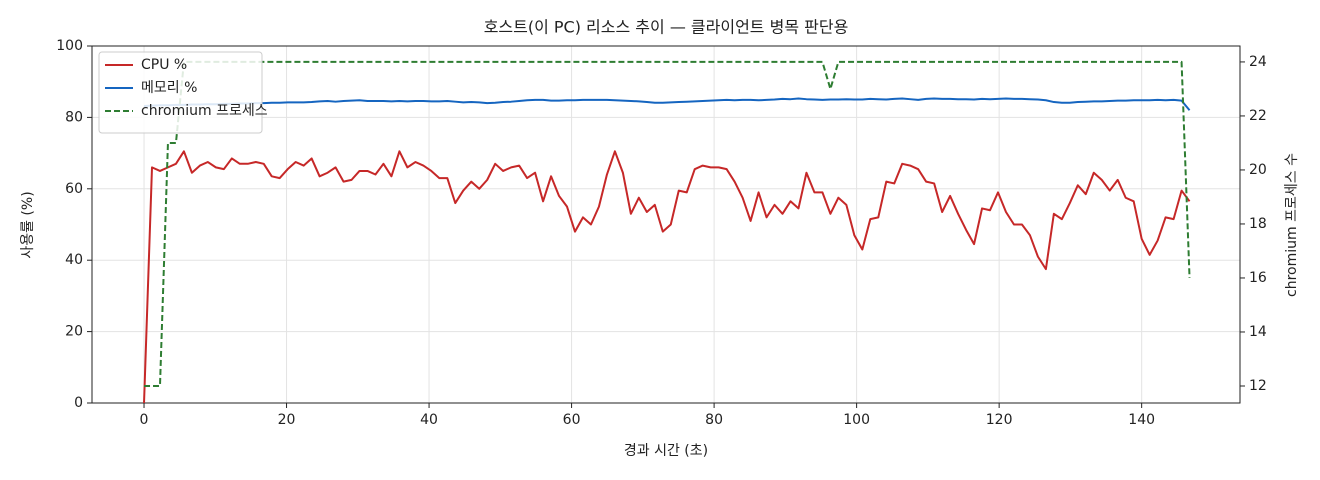  I want to click on y2-axis-label: chromium 프로세스 수, so click(1292, 225).